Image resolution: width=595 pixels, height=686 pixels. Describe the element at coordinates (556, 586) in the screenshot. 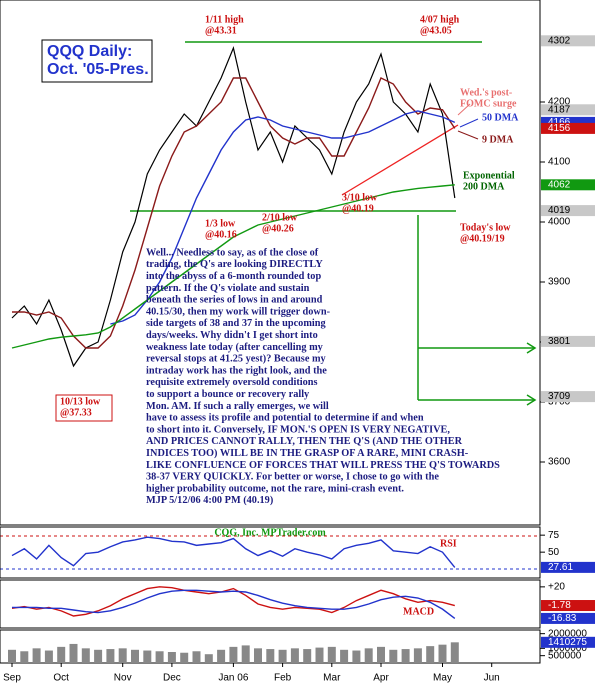

I see `y-tick-label: +20` at that location.